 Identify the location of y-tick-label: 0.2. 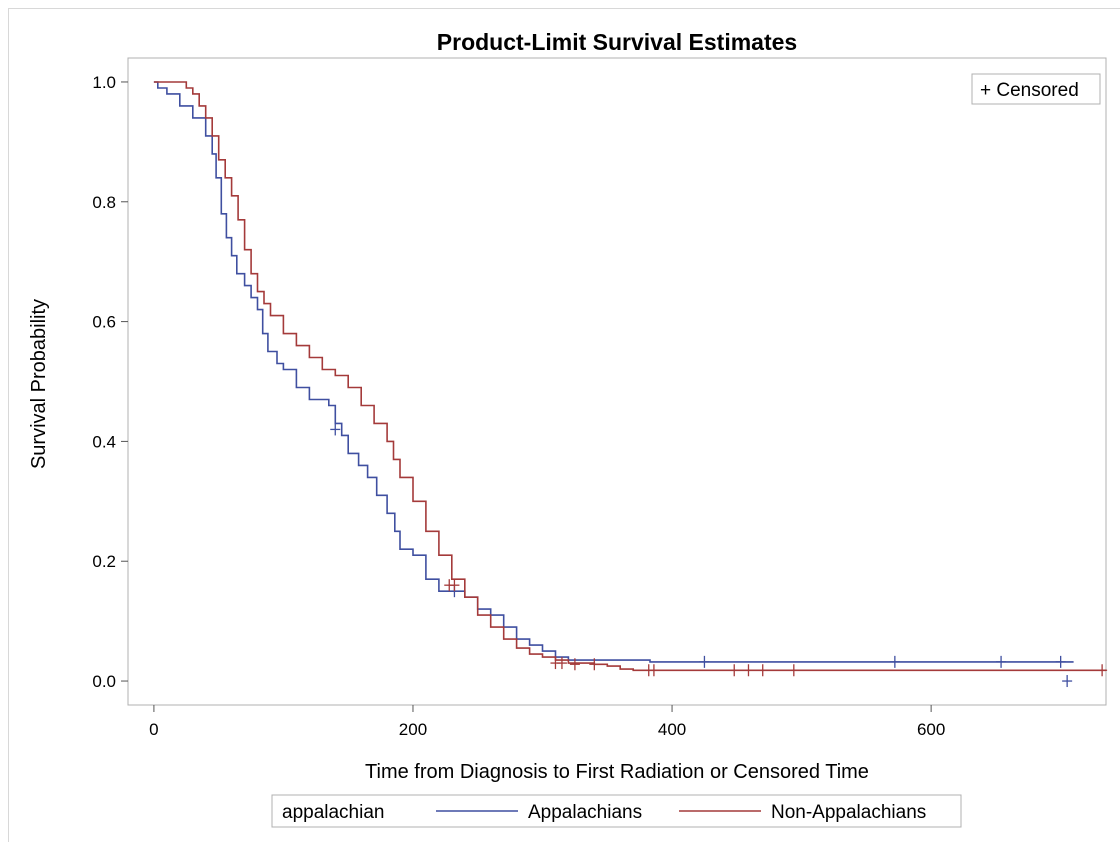
(104, 561).